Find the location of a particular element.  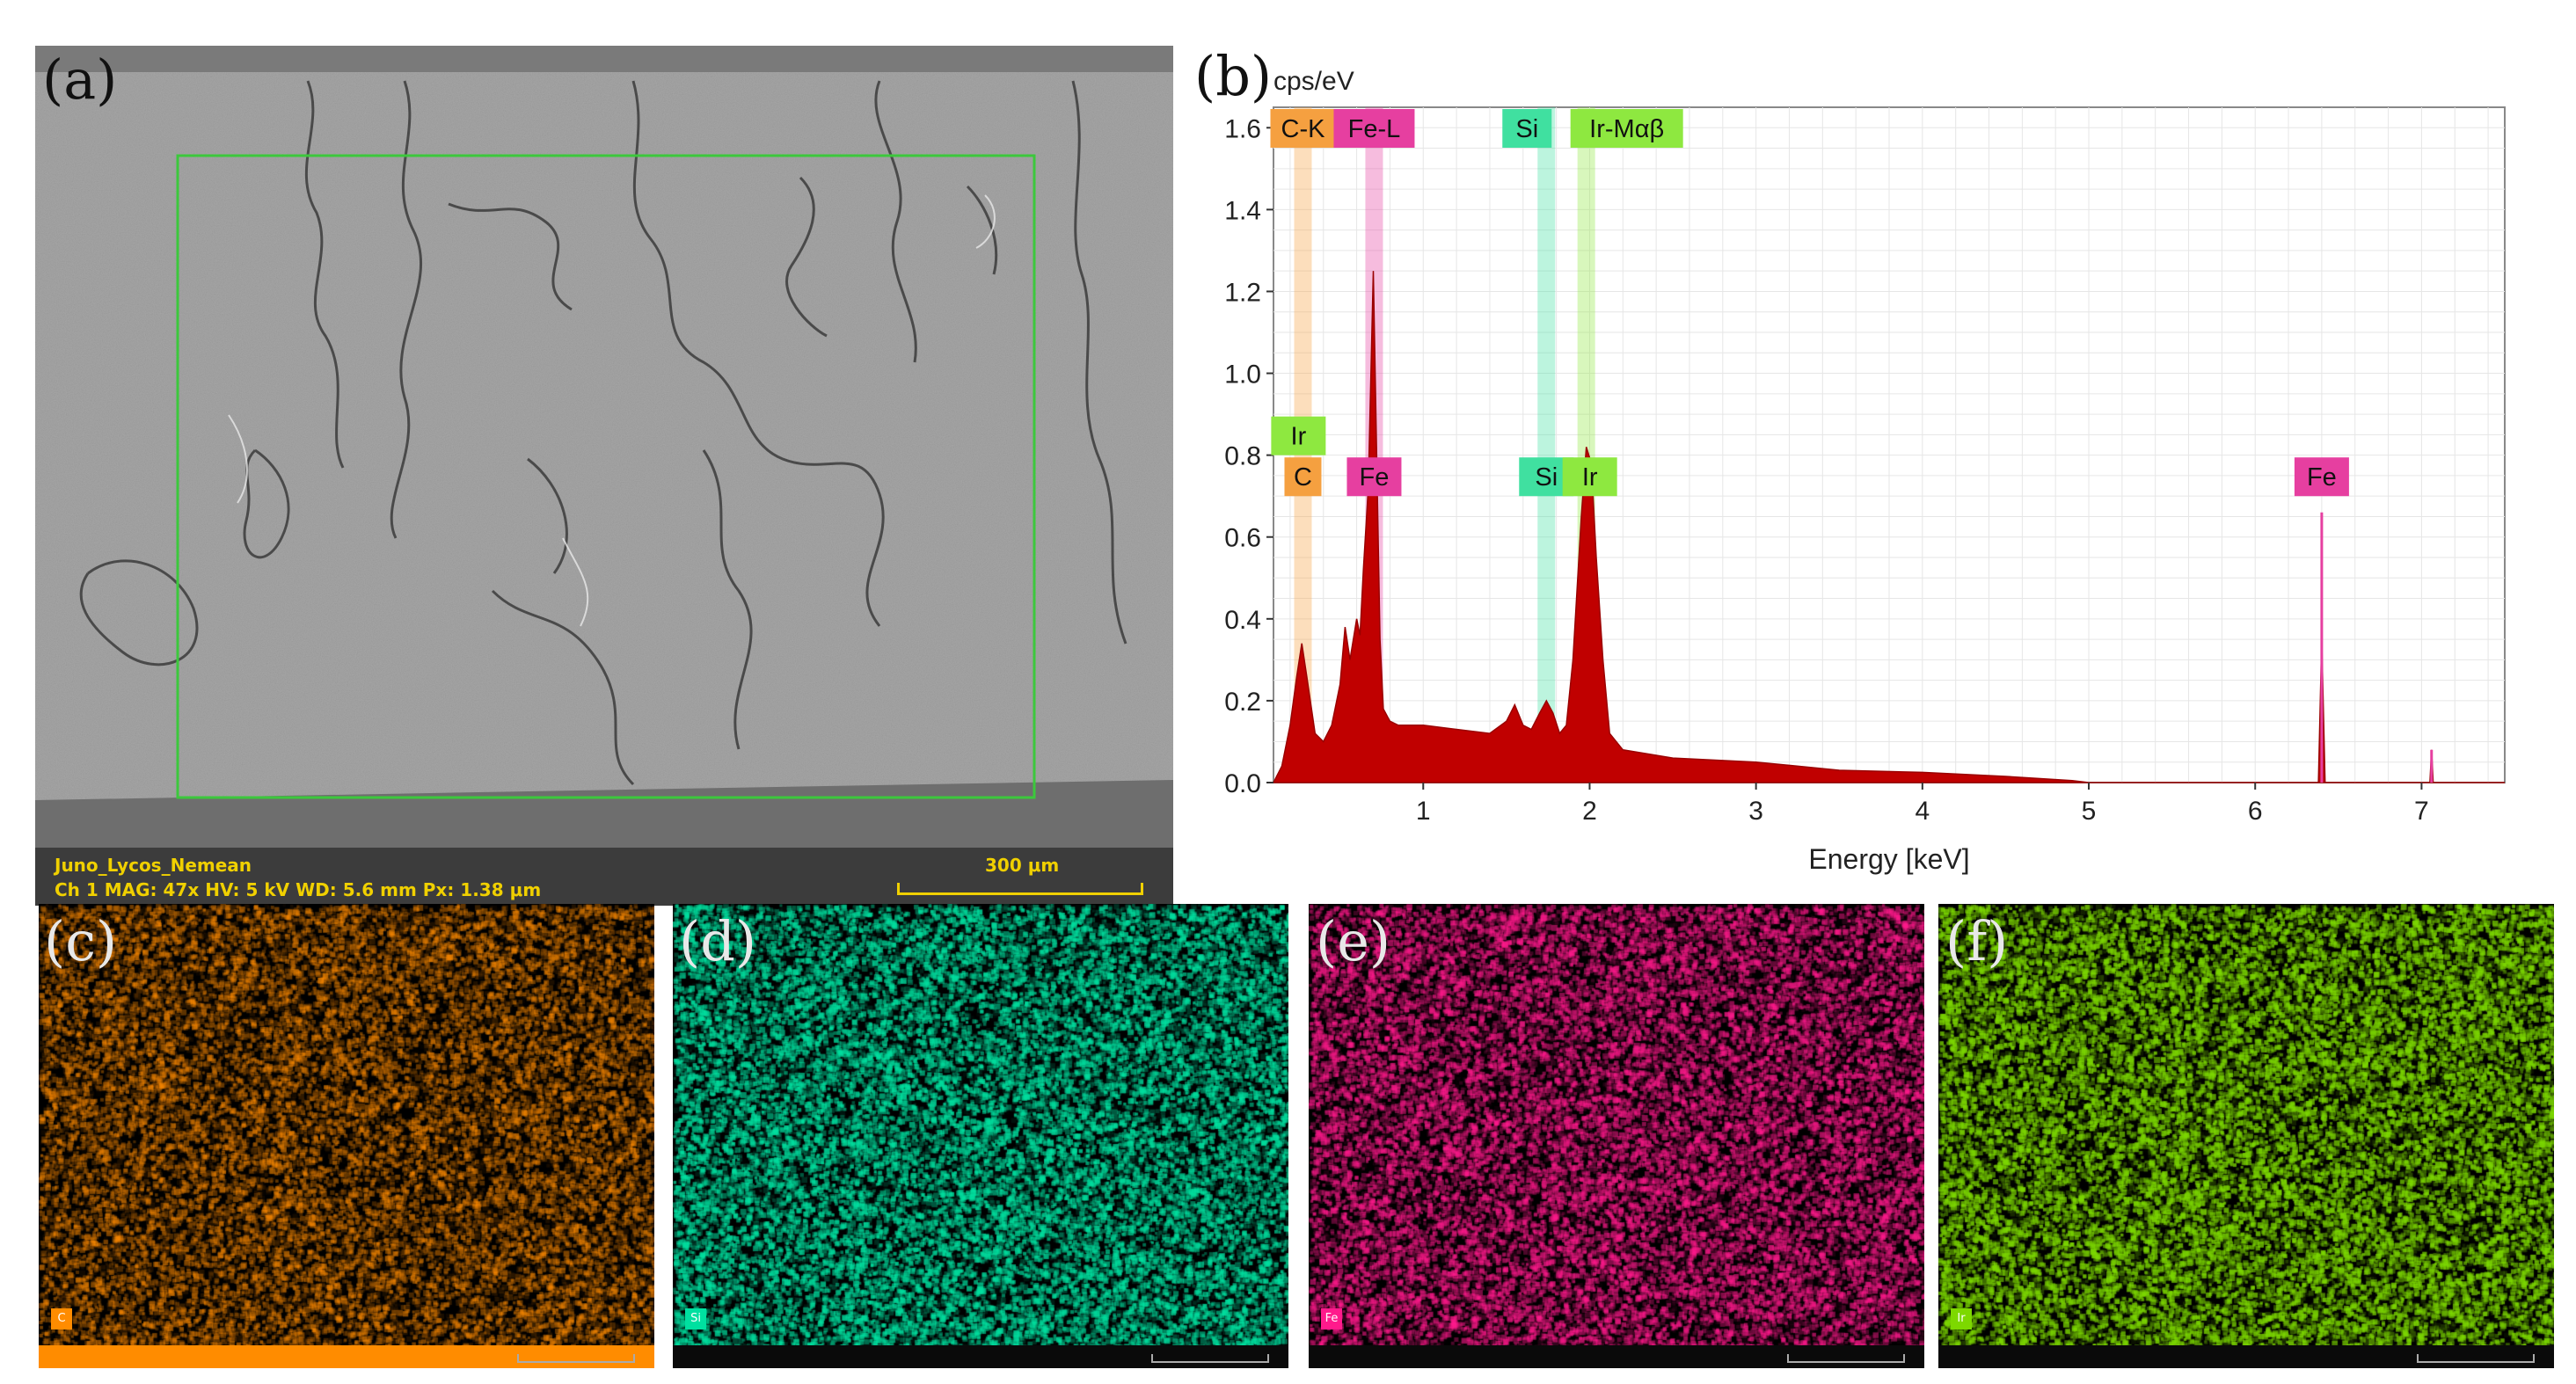

x-tick-label: 1 is located at coordinates (1423, 811).